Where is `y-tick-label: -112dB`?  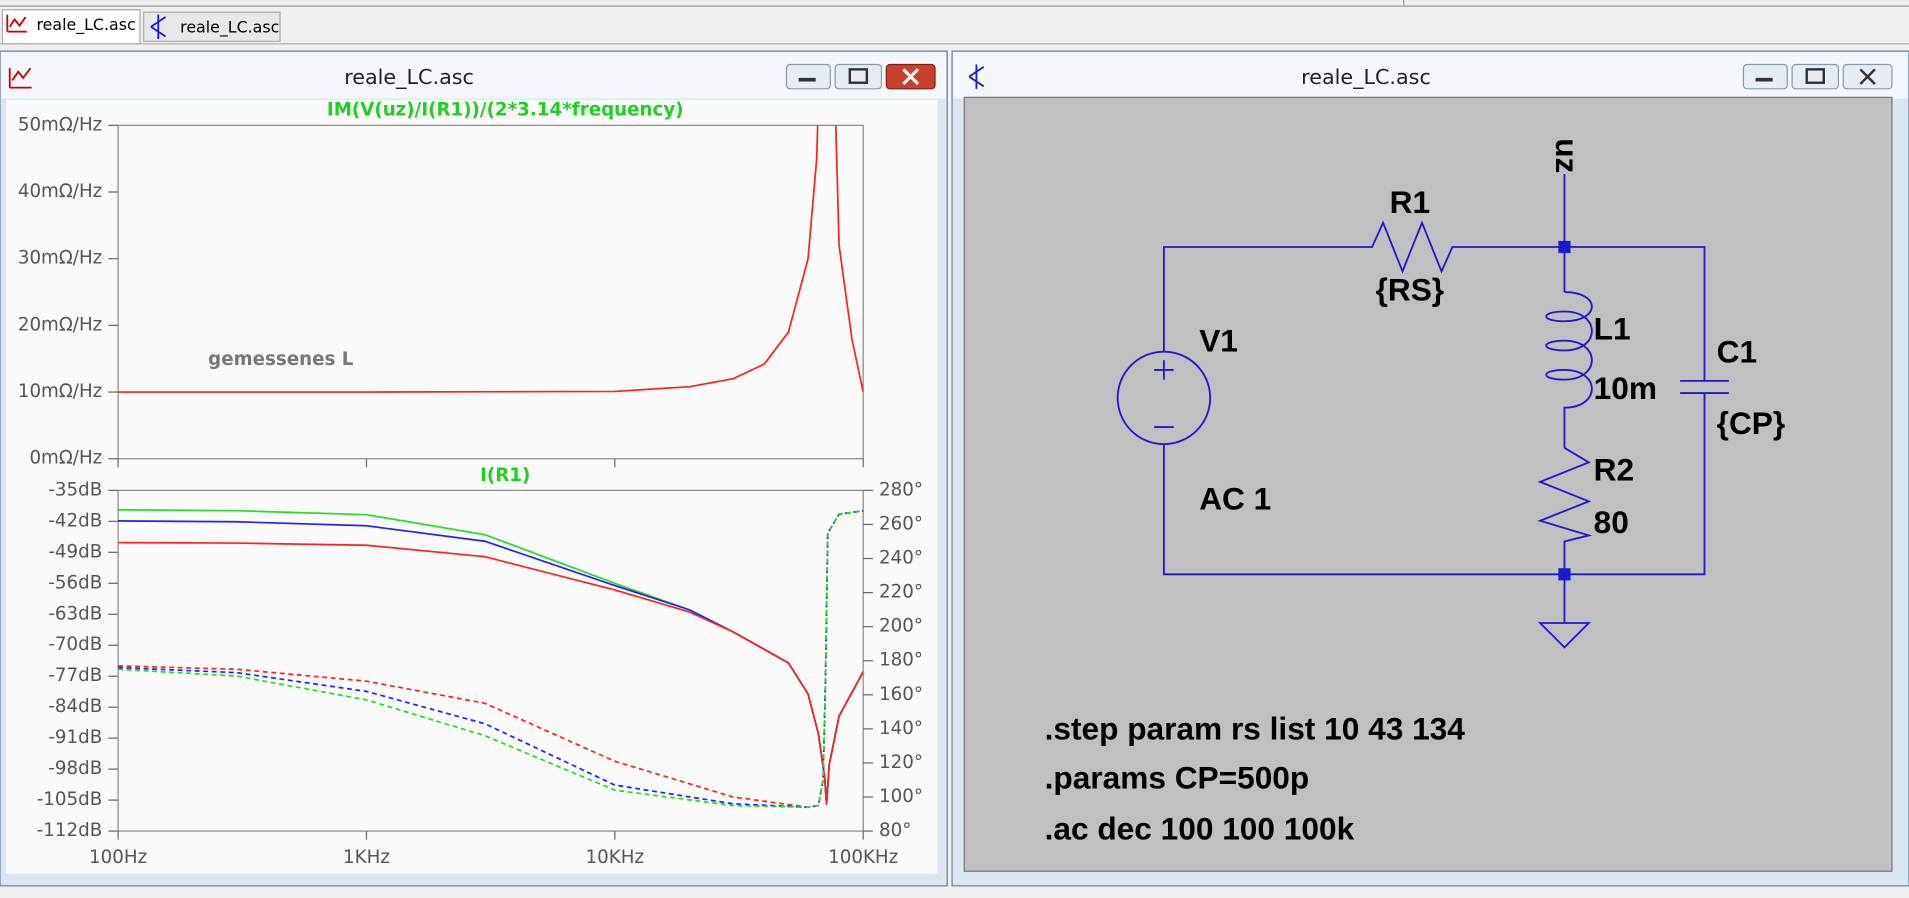 y-tick-label: -112dB is located at coordinates (70, 830).